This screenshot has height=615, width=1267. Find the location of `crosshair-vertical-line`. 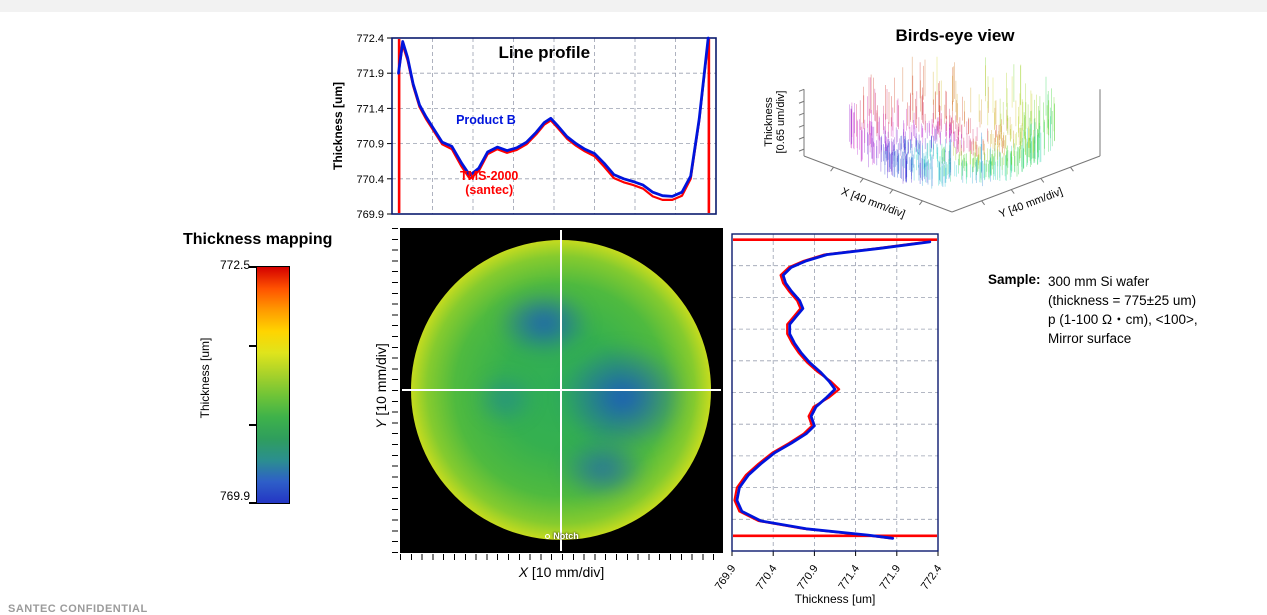

crosshair-vertical-line is located at coordinates (561, 390).